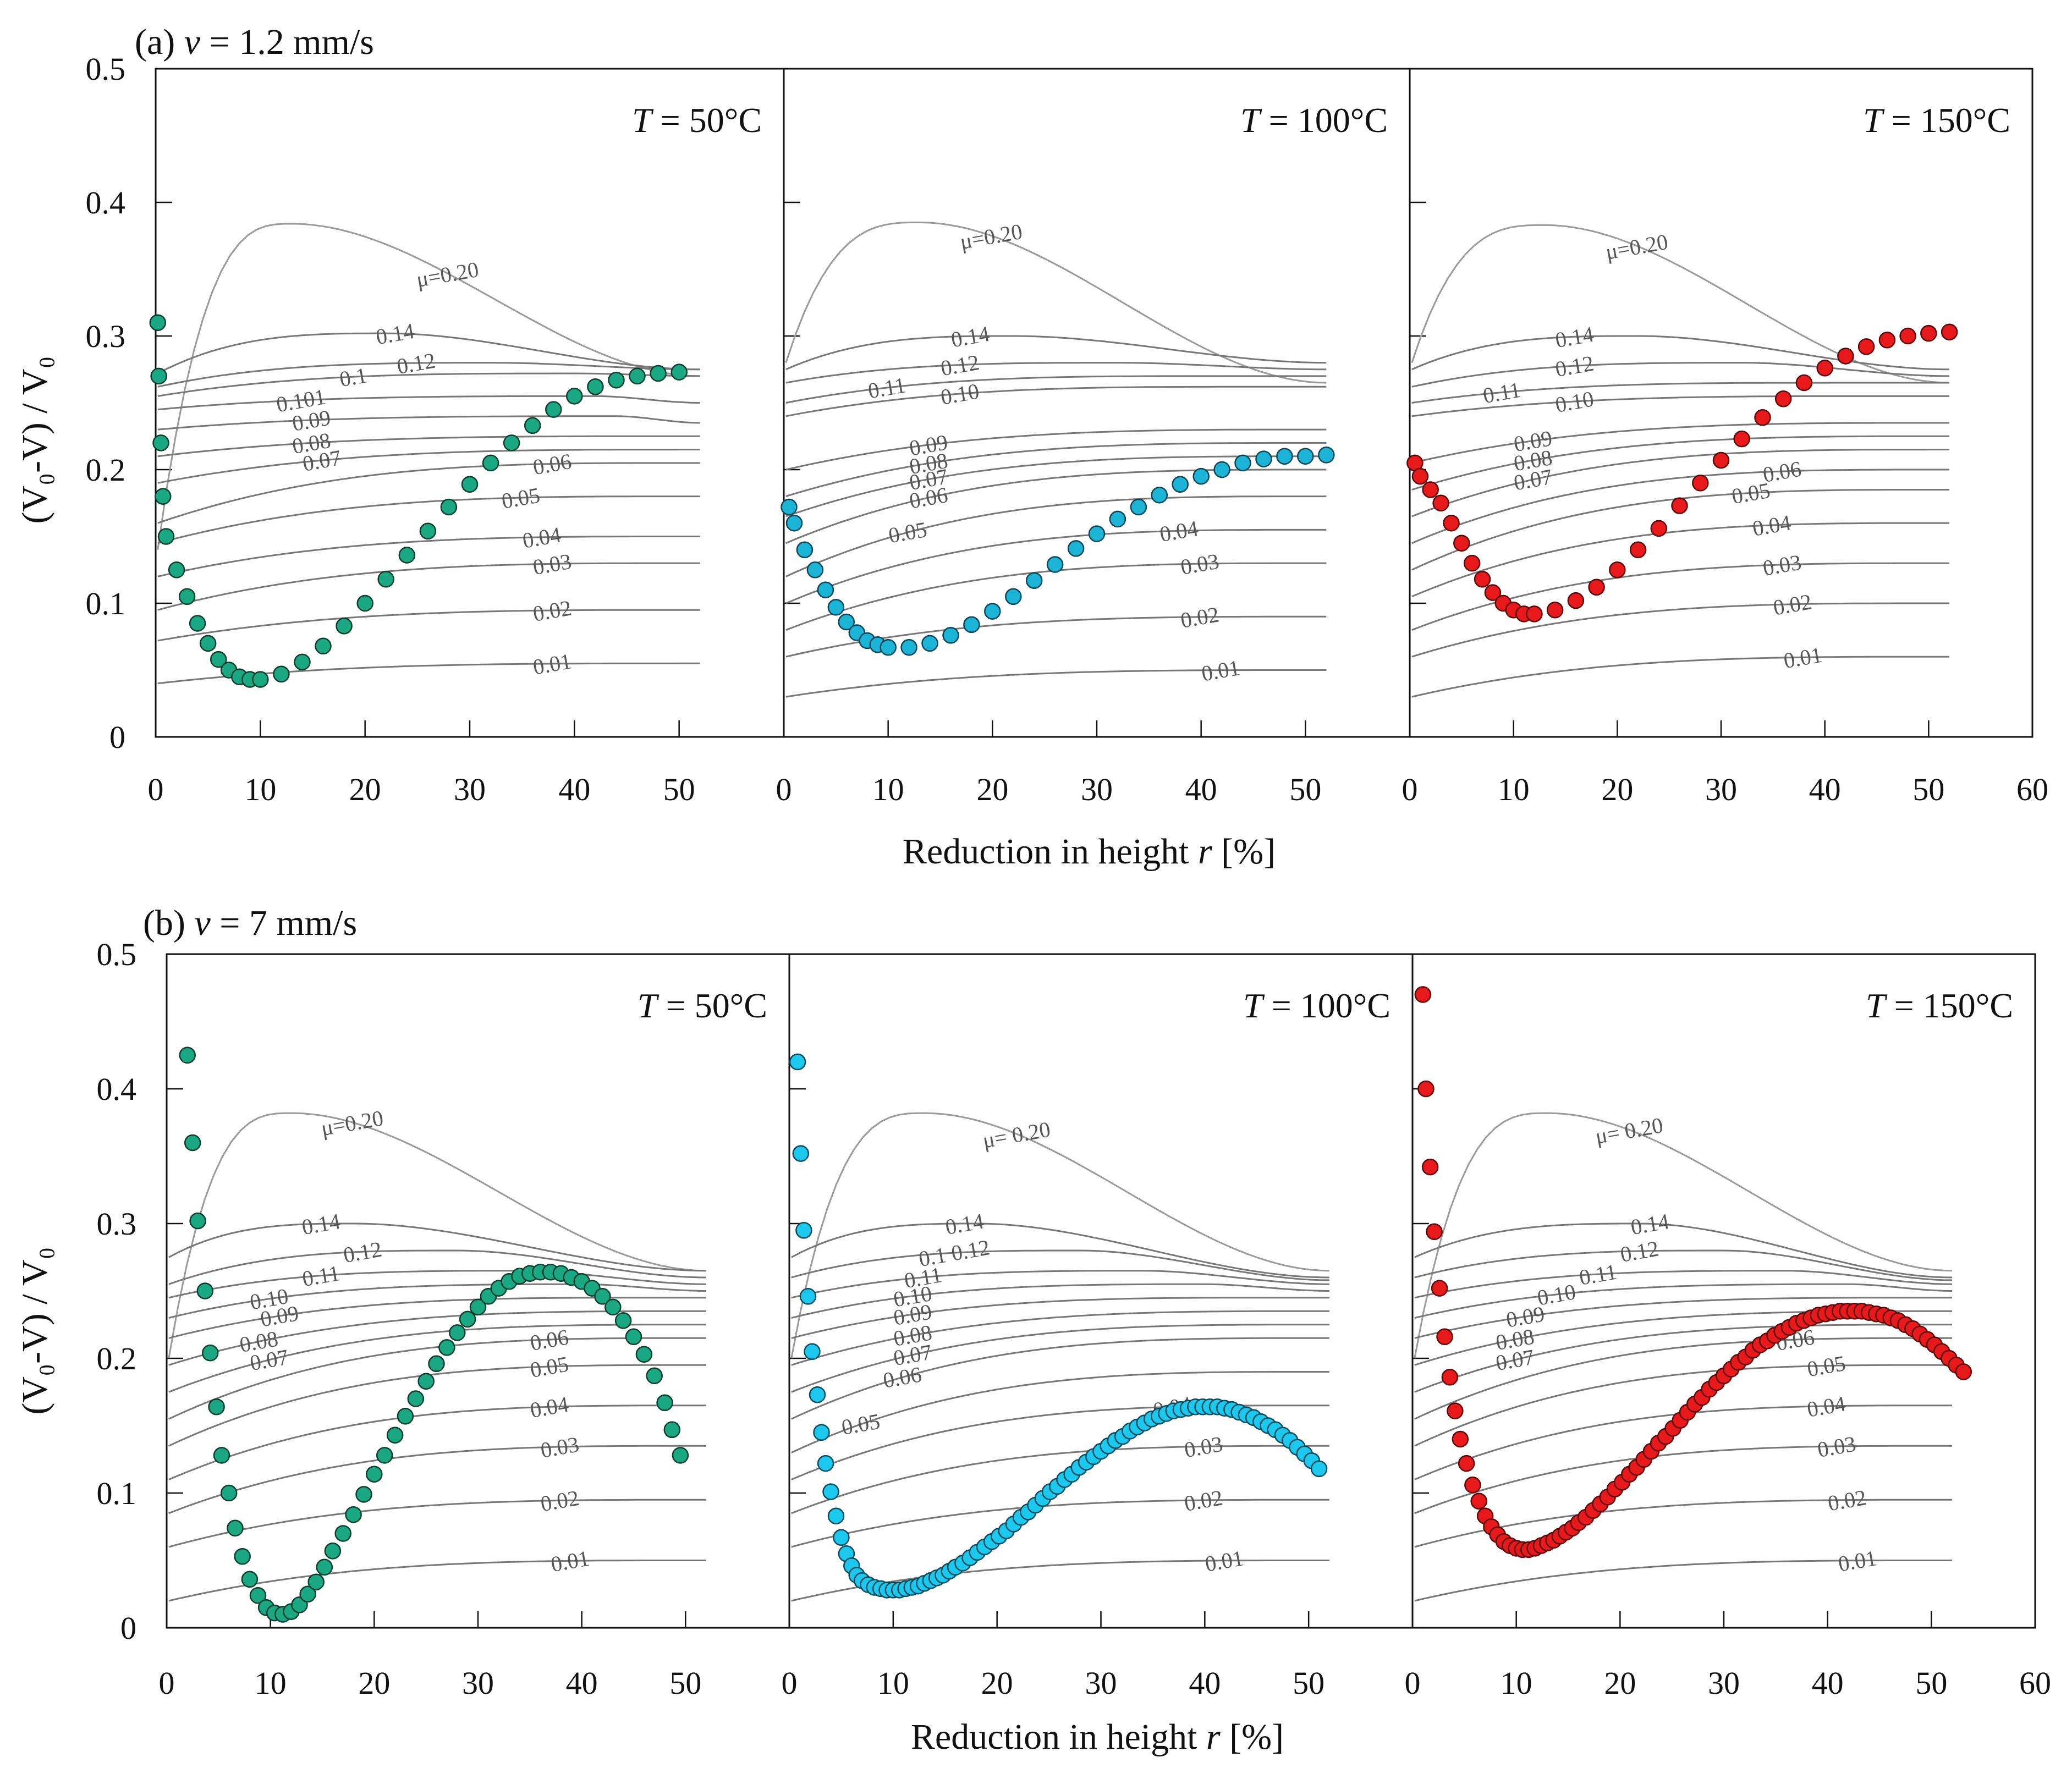 The width and height of the screenshot is (2072, 1768). I want to click on data-points, so click(1682, 473).